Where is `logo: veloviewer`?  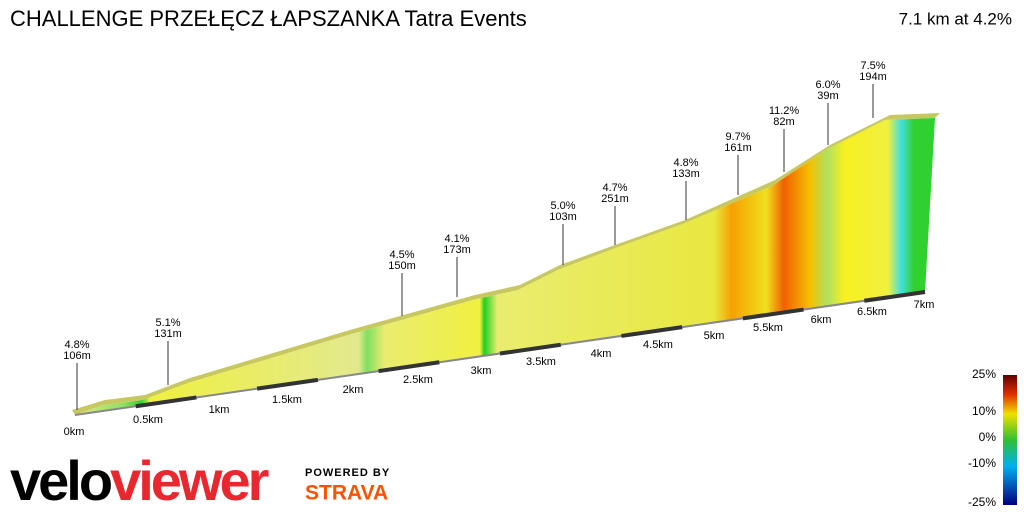
logo: veloviewer is located at coordinates (139, 480).